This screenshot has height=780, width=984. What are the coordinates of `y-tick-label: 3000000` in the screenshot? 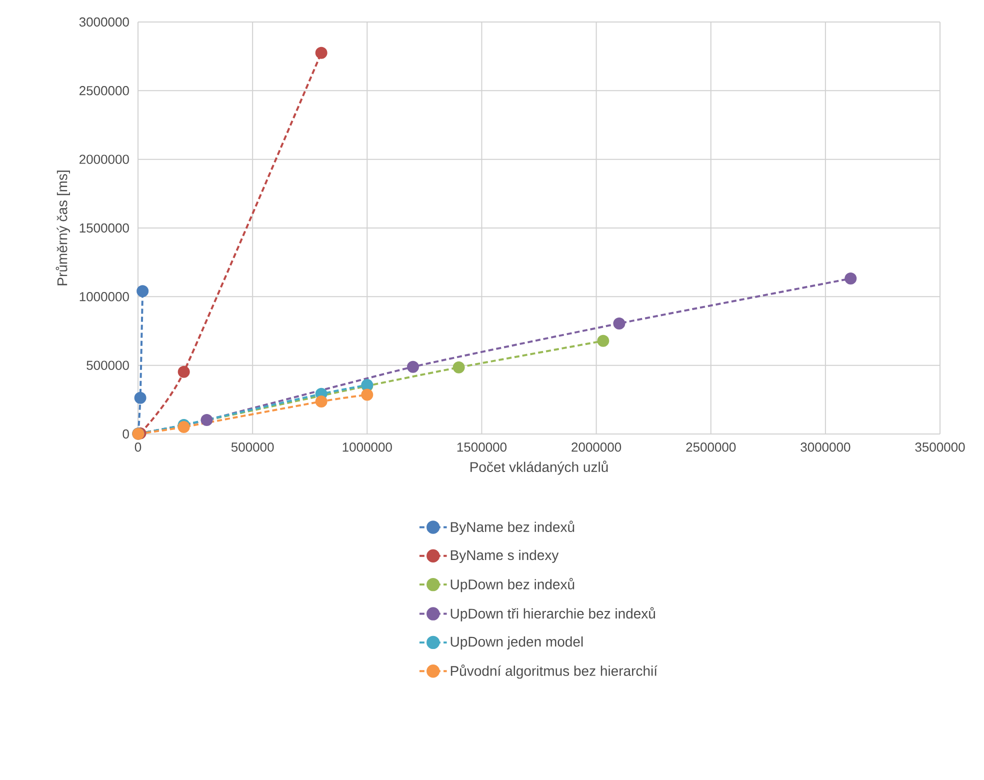 It's located at (104, 22).